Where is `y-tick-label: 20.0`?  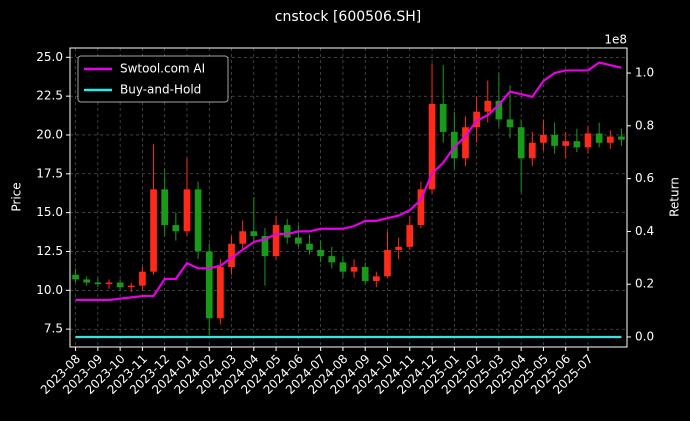
y-tick-label: 20.0 is located at coordinates (49, 134).